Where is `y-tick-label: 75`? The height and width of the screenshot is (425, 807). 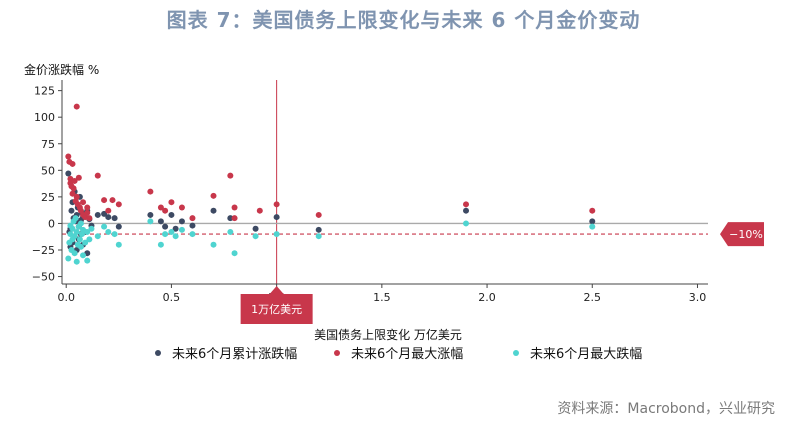 y-tick-label: 75 is located at coordinates (48, 144).